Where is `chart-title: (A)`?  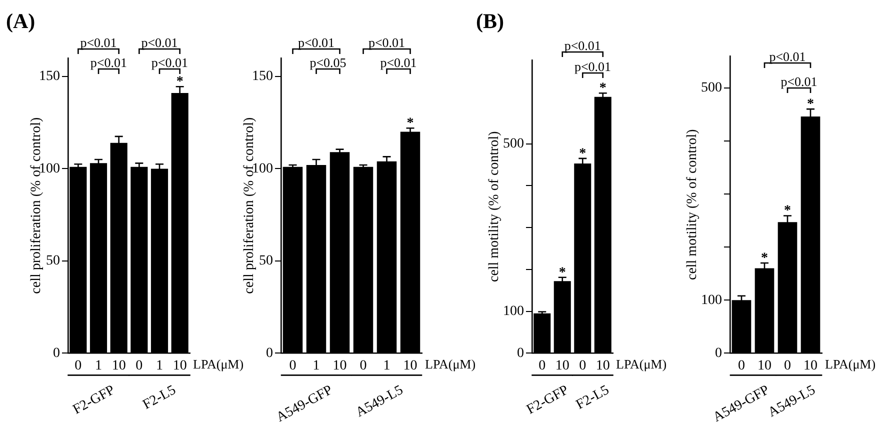
chart-title: (A) is located at coordinates (21, 21).